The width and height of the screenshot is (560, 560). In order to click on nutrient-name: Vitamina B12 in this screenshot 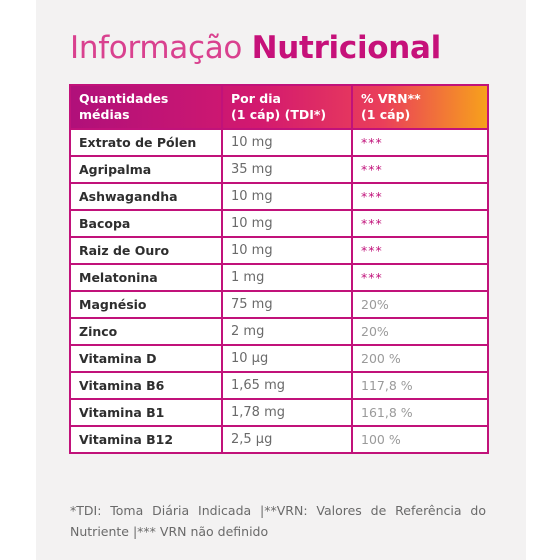, I will do `click(146, 439)`.